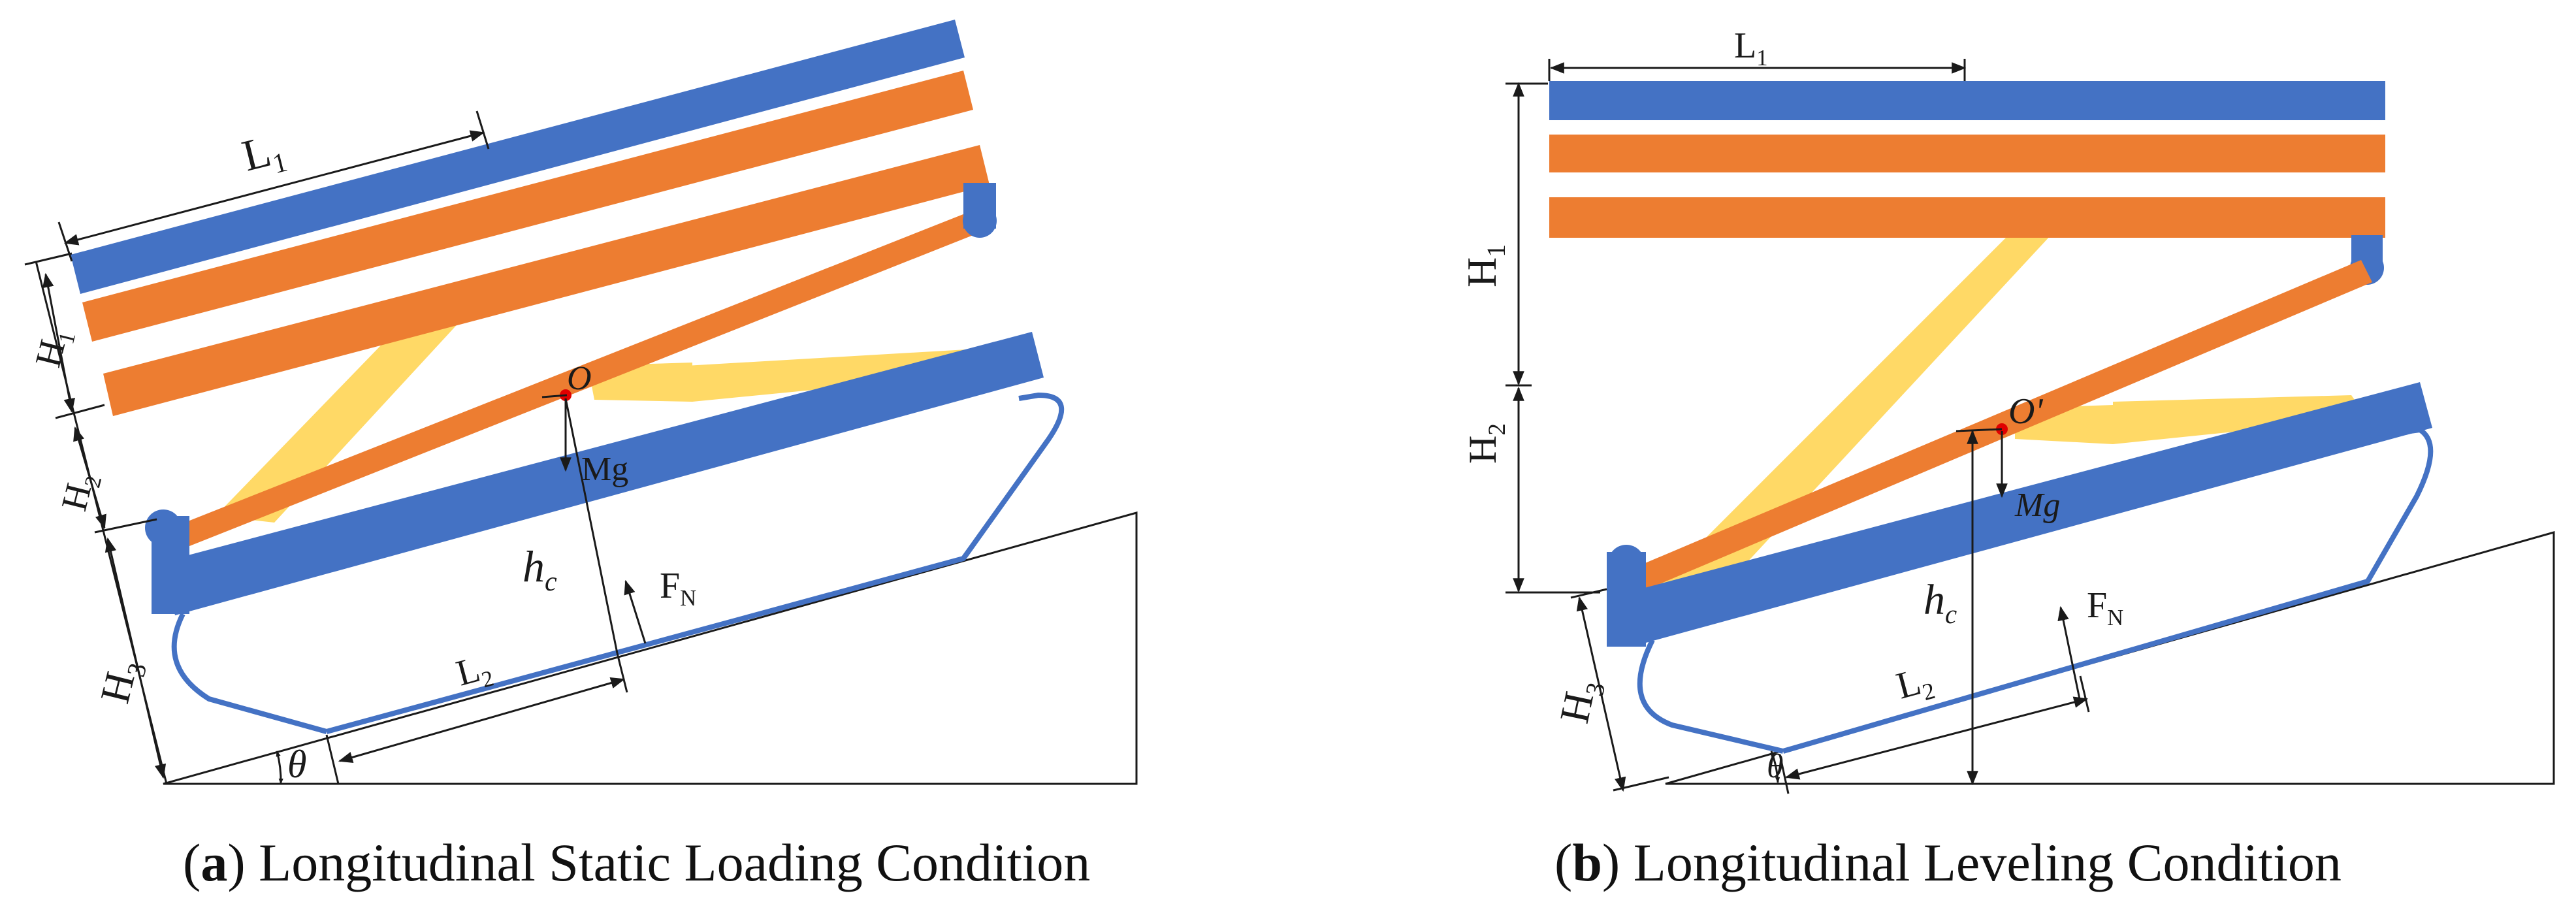 The height and width of the screenshot is (921, 2576). What do you see at coordinates (650, 648) in the screenshot?
I see `slope-triangle` at bounding box center [650, 648].